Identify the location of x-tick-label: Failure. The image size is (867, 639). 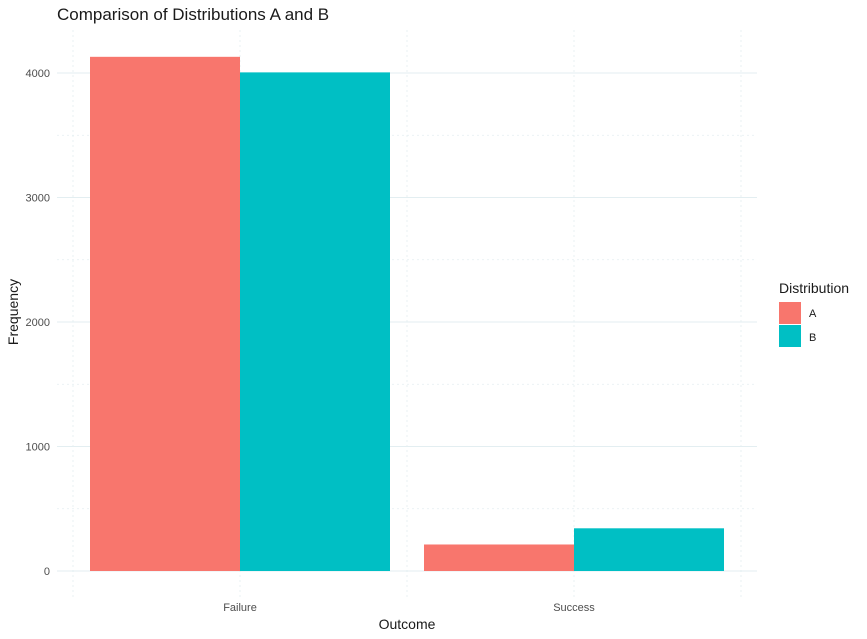
(240, 608).